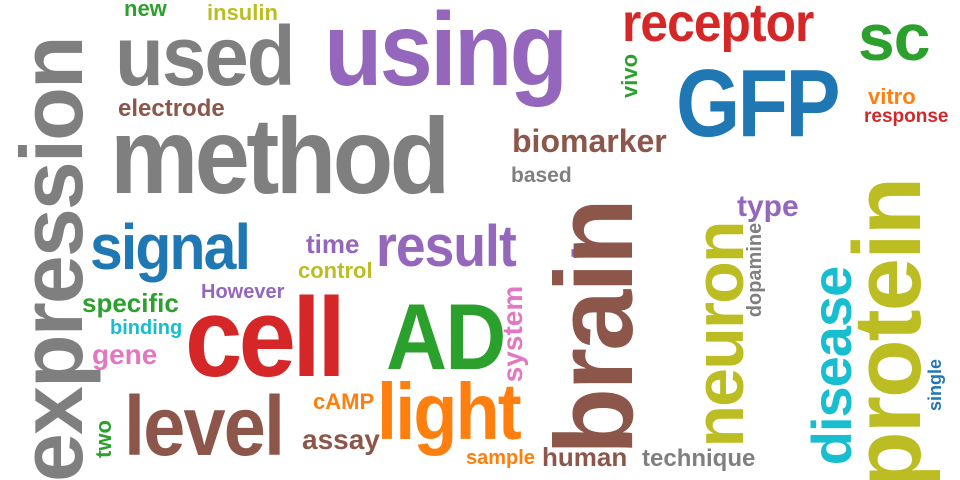  I want to click on word-brain: brain, so click(594, 328).